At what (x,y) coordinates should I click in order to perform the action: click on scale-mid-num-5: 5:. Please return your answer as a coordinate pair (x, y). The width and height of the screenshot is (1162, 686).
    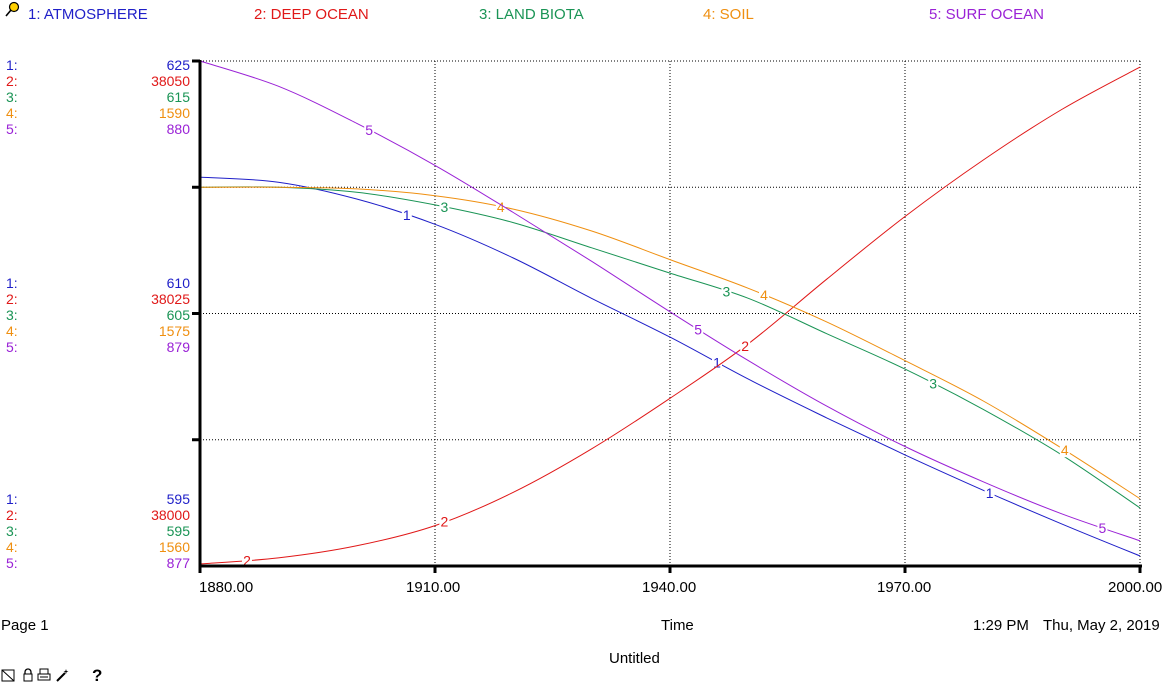
    Looking at the image, I should click on (12, 347).